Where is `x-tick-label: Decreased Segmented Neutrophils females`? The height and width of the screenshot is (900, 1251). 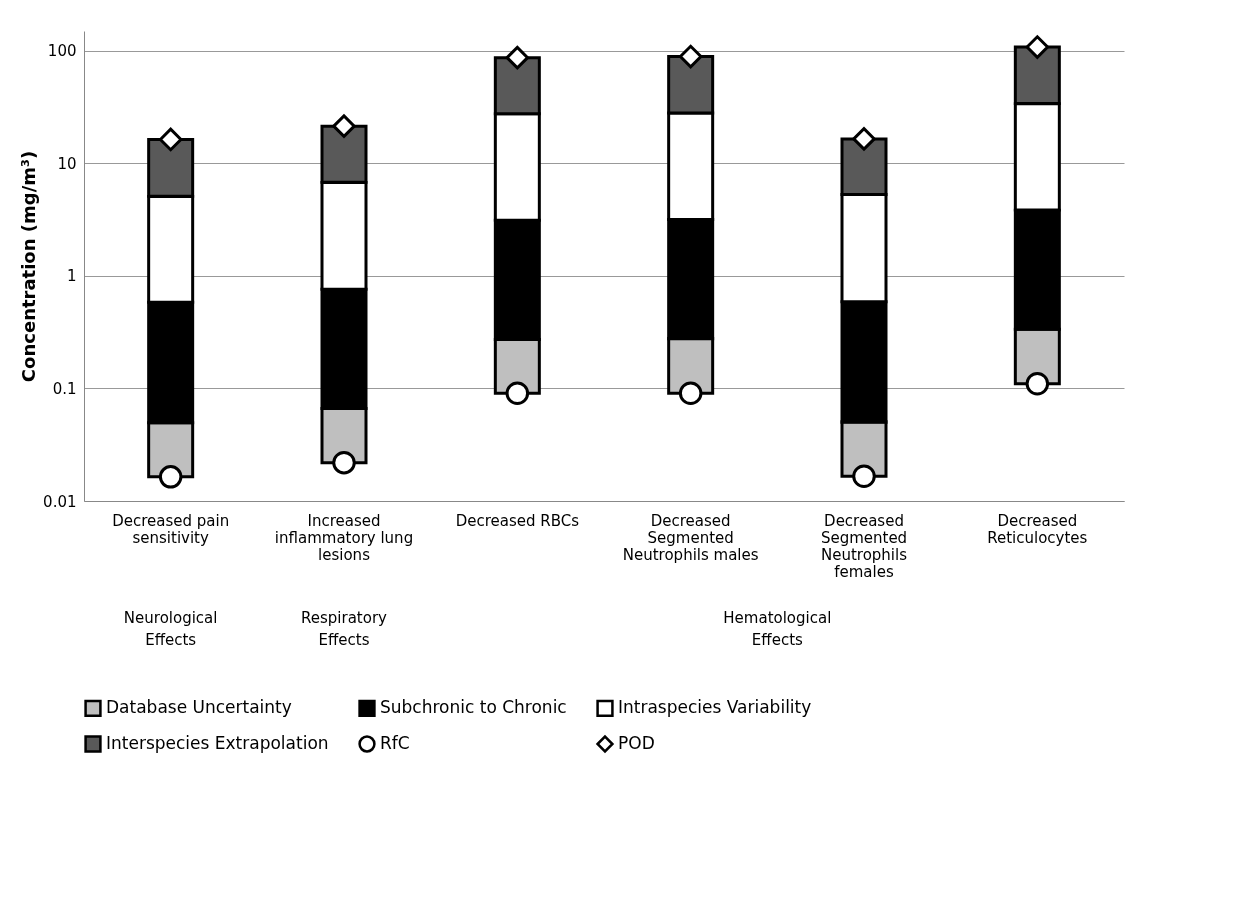 x-tick-label: Decreased Segmented Neutrophils females is located at coordinates (864, 546).